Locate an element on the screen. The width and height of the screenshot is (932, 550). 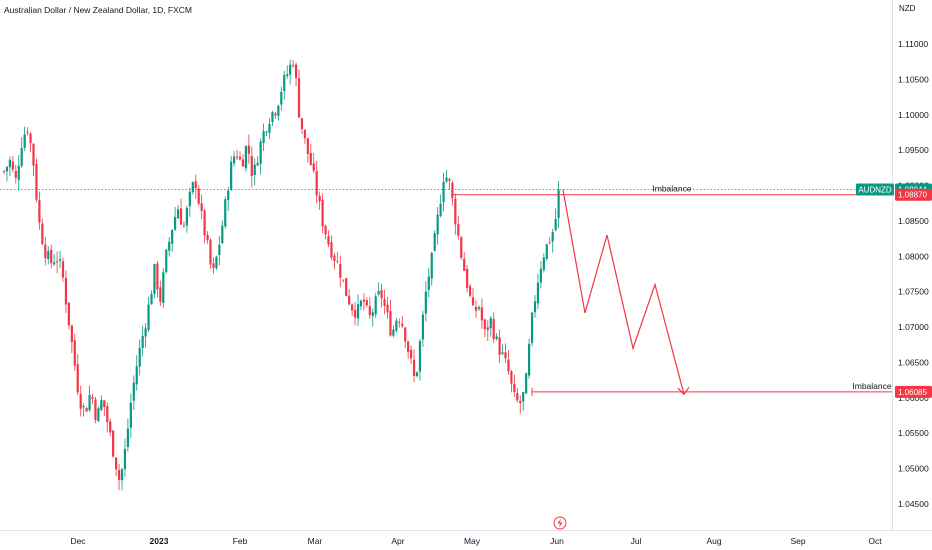
imbalance-price-badge: 1.06085 is located at coordinates (913, 391).